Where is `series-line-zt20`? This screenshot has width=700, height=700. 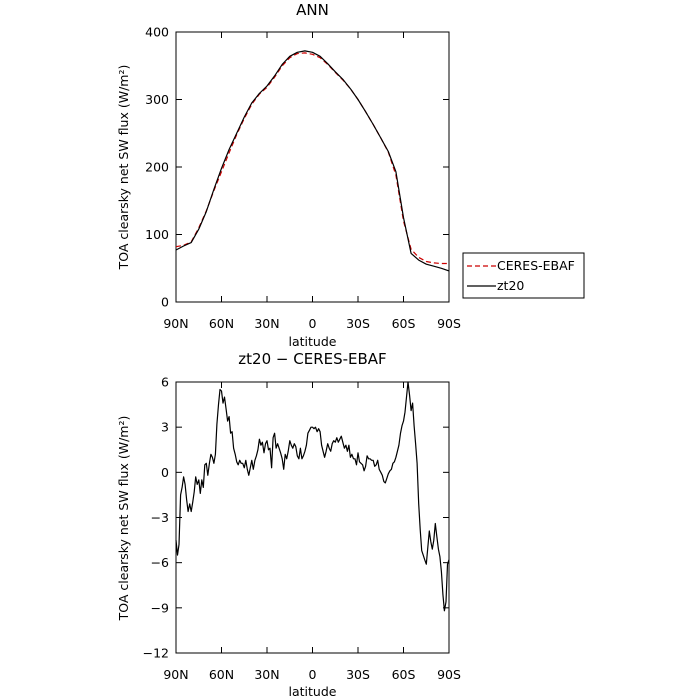
series-line-zt20 is located at coordinates (312, 161).